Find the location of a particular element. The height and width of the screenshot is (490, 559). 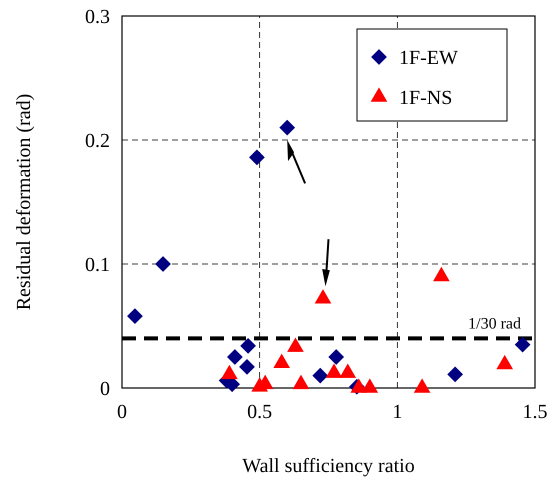

x-tick-label: 0.5 is located at coordinates (259, 412).